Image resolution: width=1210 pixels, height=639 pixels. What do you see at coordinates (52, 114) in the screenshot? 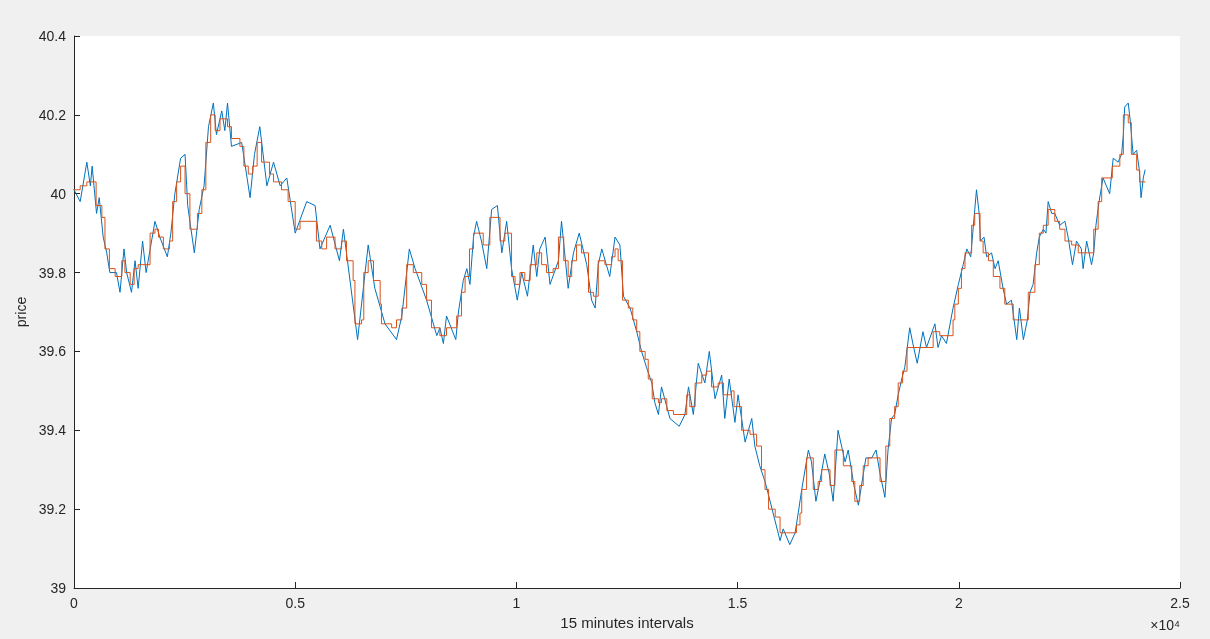
I see `y-tick-label: 40.2` at bounding box center [52, 114].